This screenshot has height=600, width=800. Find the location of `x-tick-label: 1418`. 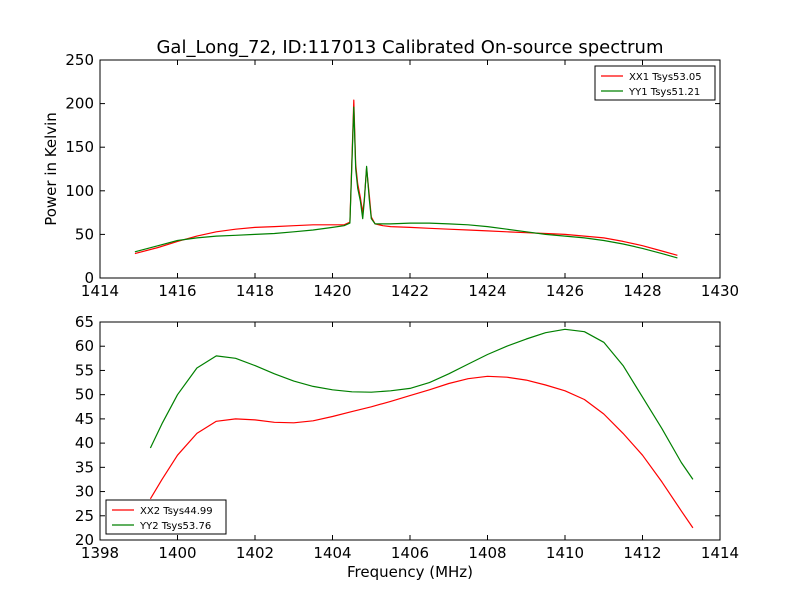

x-tick-label: 1418 is located at coordinates (255, 291).